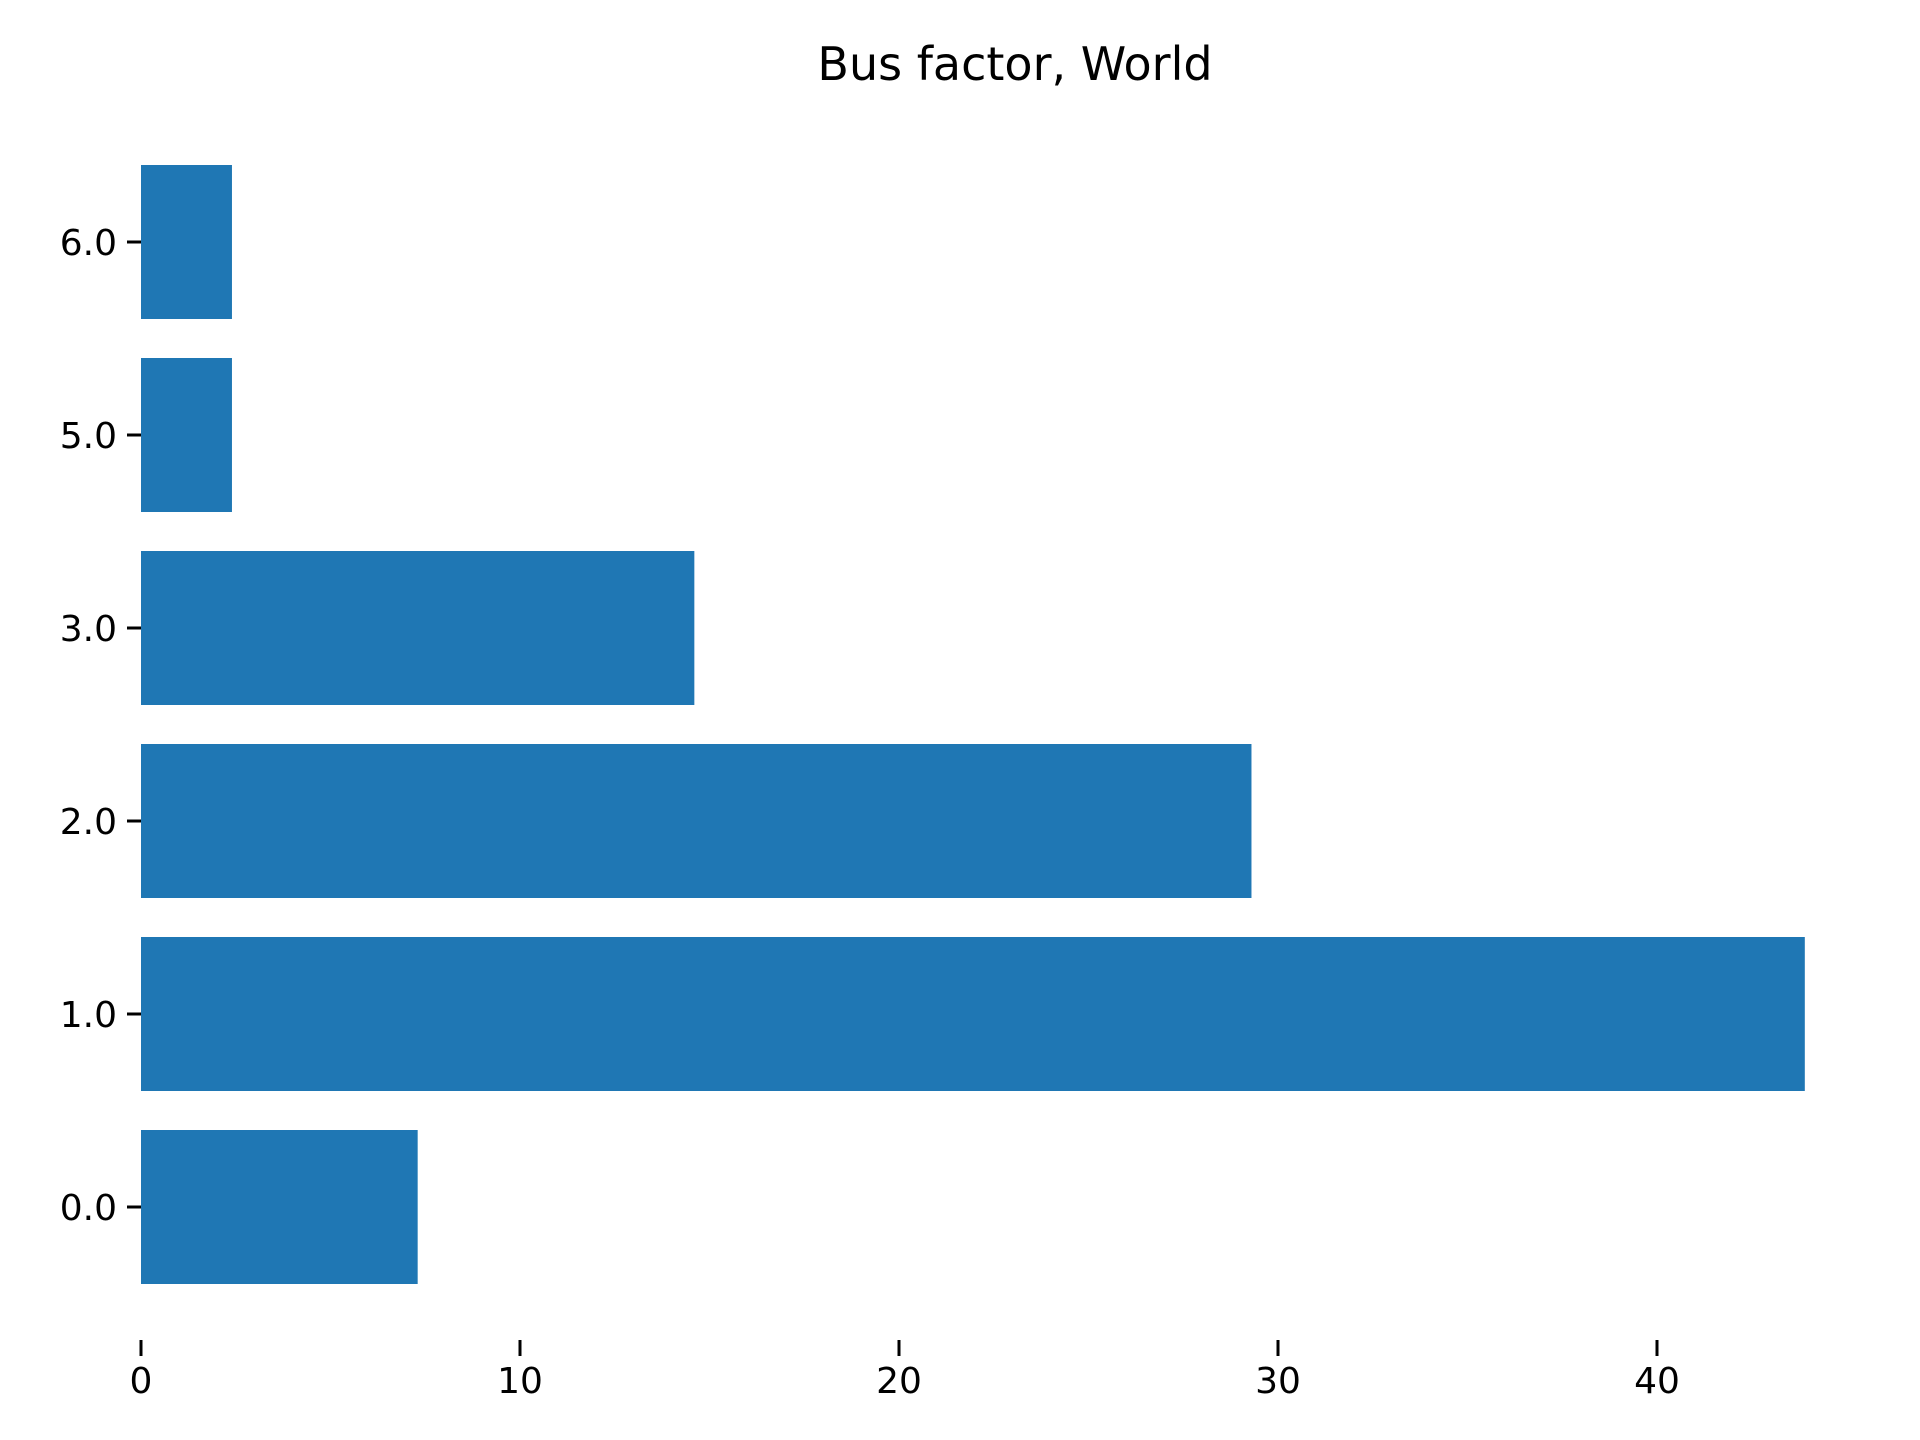  I want to click on bar-2.0, so click(696, 821).